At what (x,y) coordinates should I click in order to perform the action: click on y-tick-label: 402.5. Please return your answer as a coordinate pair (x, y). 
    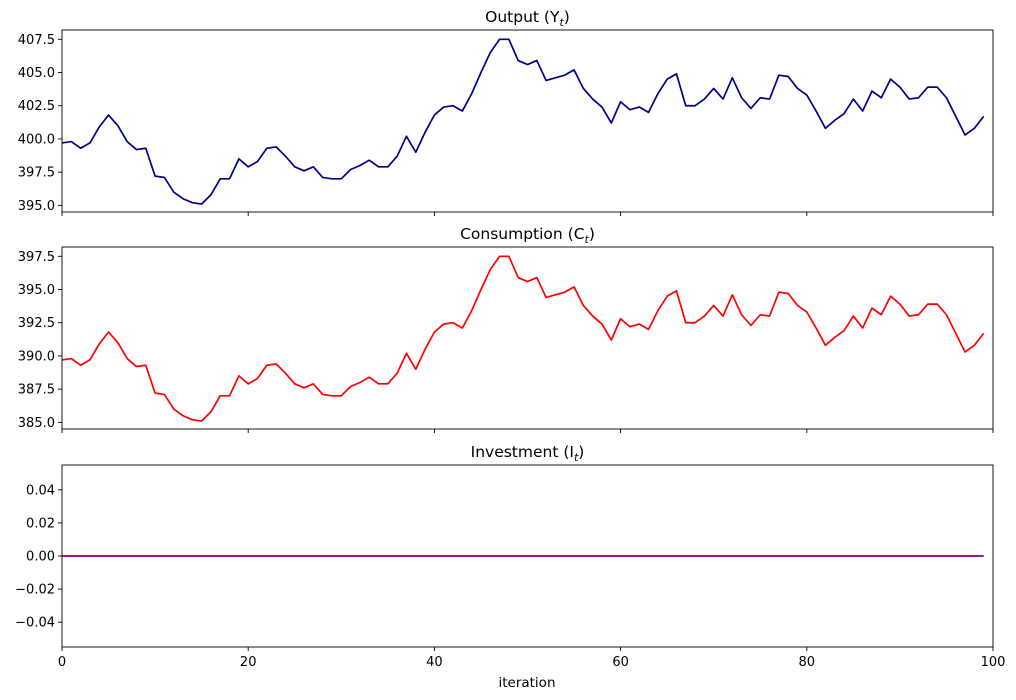
    Looking at the image, I should click on (36, 106).